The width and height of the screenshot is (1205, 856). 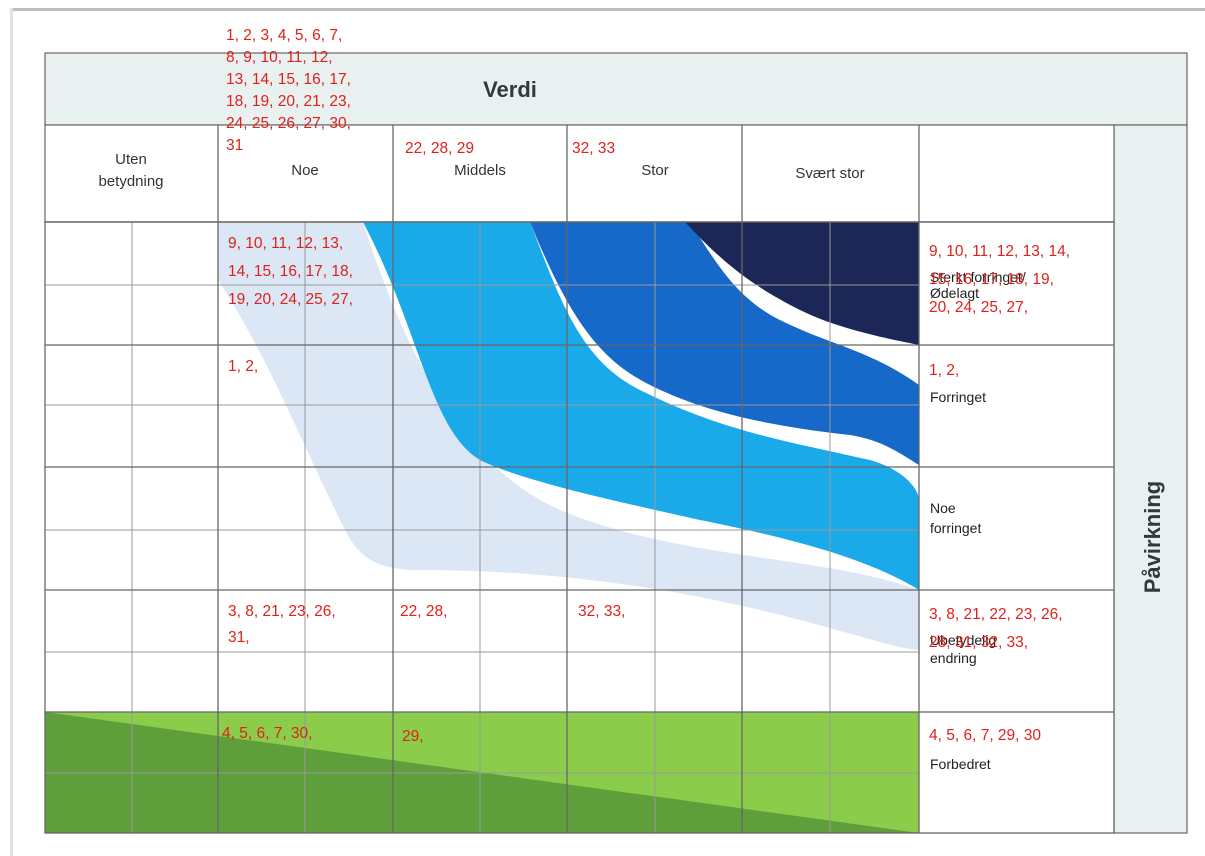 What do you see at coordinates (288, 123) in the screenshot?
I see `header-numbers-noe-5: 24, 25, 26, 27, 30,` at bounding box center [288, 123].